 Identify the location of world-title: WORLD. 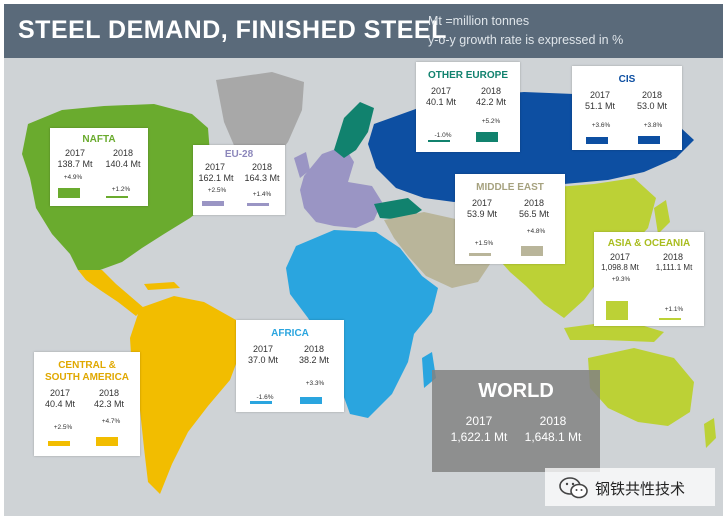
(516, 391).